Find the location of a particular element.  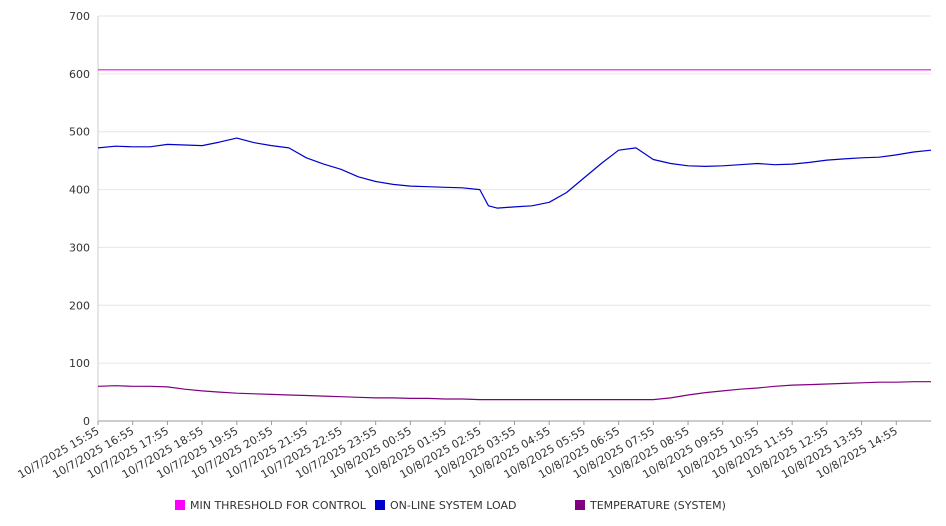

series-line-temperature-system is located at coordinates (514, 391).